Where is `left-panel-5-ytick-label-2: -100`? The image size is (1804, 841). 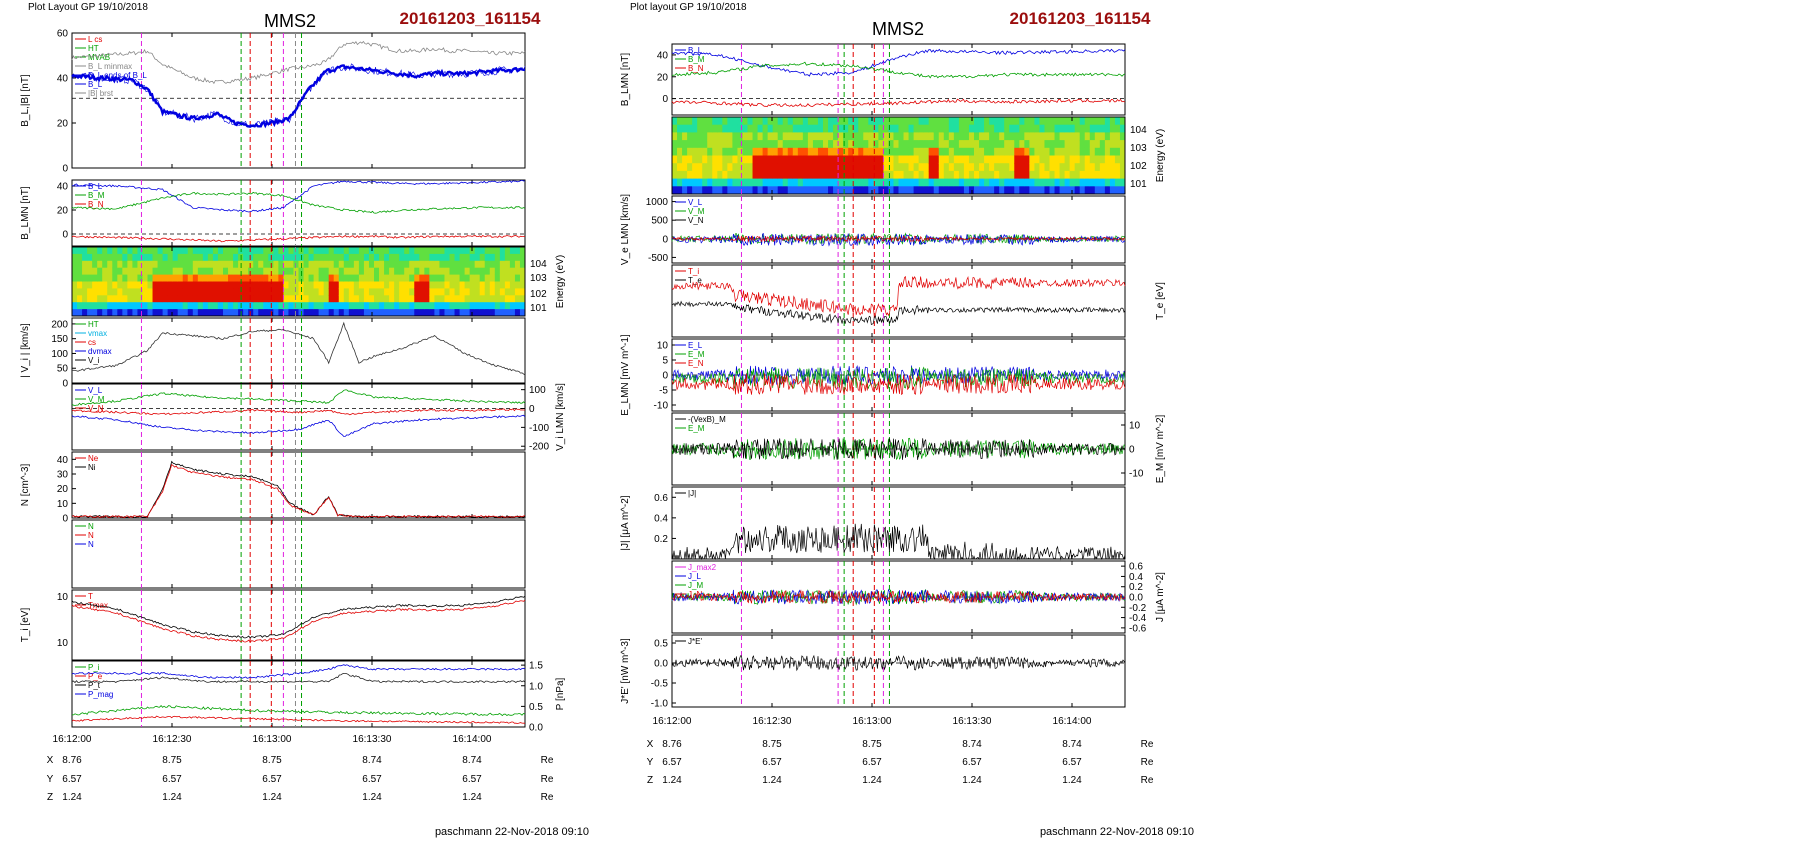 left-panel-5-ytick-label-2: -100 is located at coordinates (539, 428).